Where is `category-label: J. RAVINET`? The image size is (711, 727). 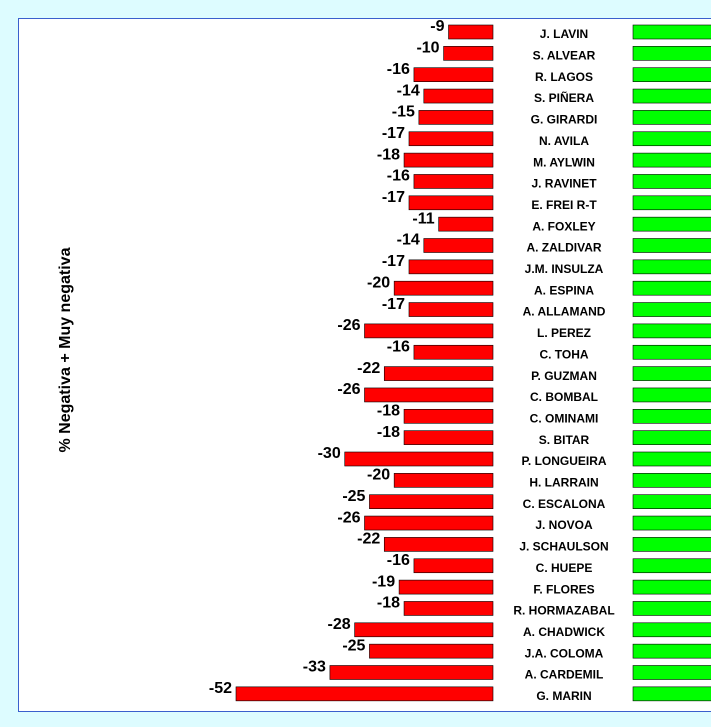 category-label: J. RAVINET is located at coordinates (564, 184).